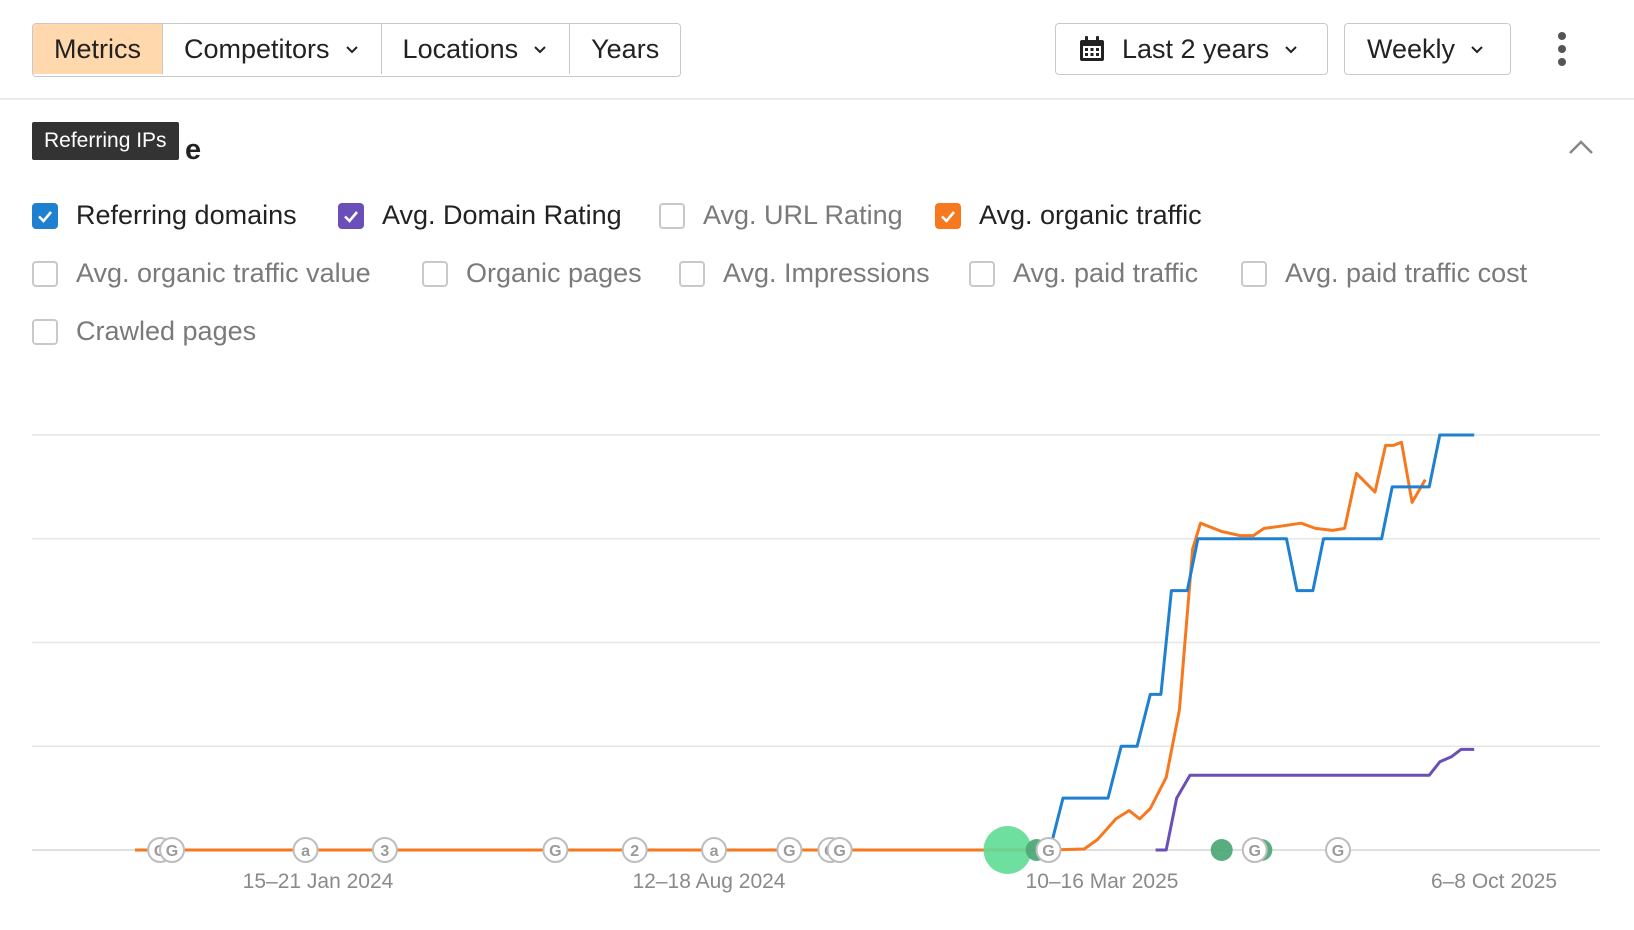 This screenshot has width=1634, height=930. What do you see at coordinates (460, 48) in the screenshot?
I see `tab-locations-label: Locations` at bounding box center [460, 48].